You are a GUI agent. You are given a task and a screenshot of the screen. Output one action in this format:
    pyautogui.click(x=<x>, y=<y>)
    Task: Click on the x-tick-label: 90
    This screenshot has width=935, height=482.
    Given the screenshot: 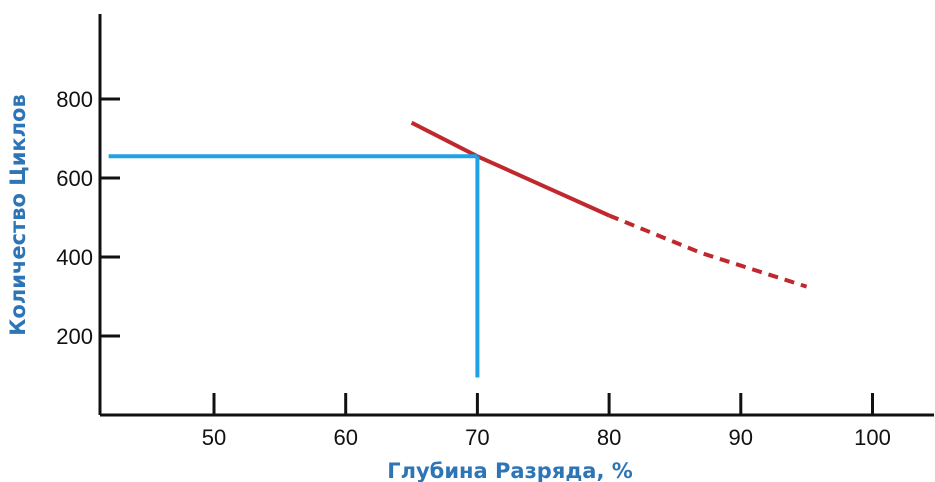 What is the action you would take?
    pyautogui.click(x=741, y=437)
    